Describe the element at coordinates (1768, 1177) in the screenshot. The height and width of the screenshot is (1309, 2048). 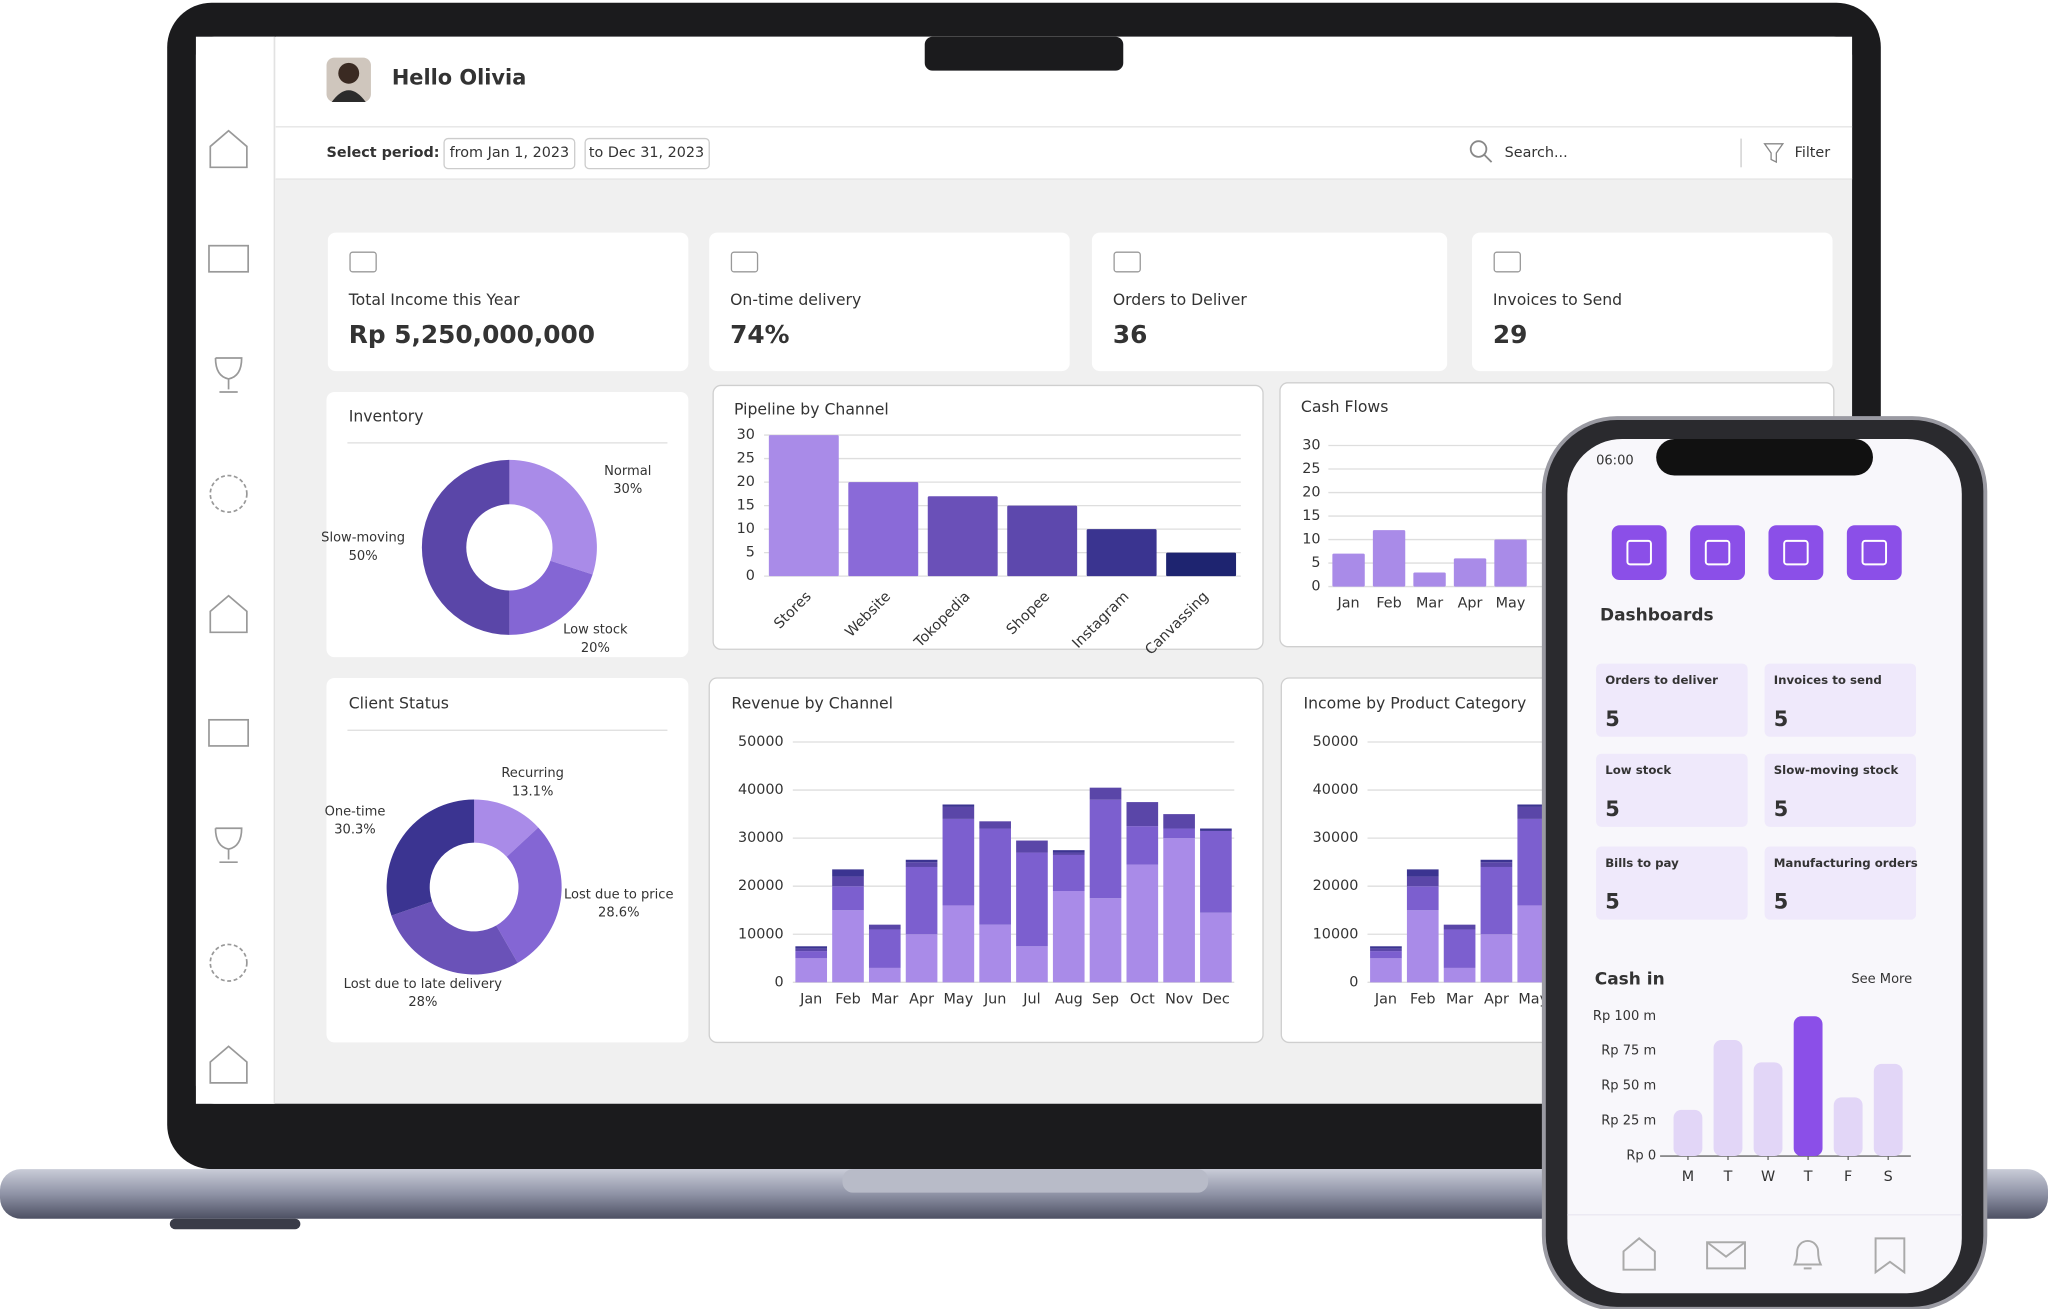
I see `x-tick-label: W` at that location.